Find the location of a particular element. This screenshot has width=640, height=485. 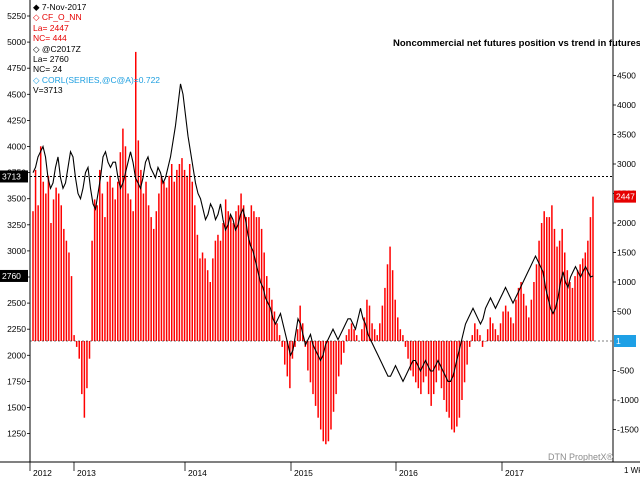

right-tick-label: -1000 is located at coordinates (628, 400).